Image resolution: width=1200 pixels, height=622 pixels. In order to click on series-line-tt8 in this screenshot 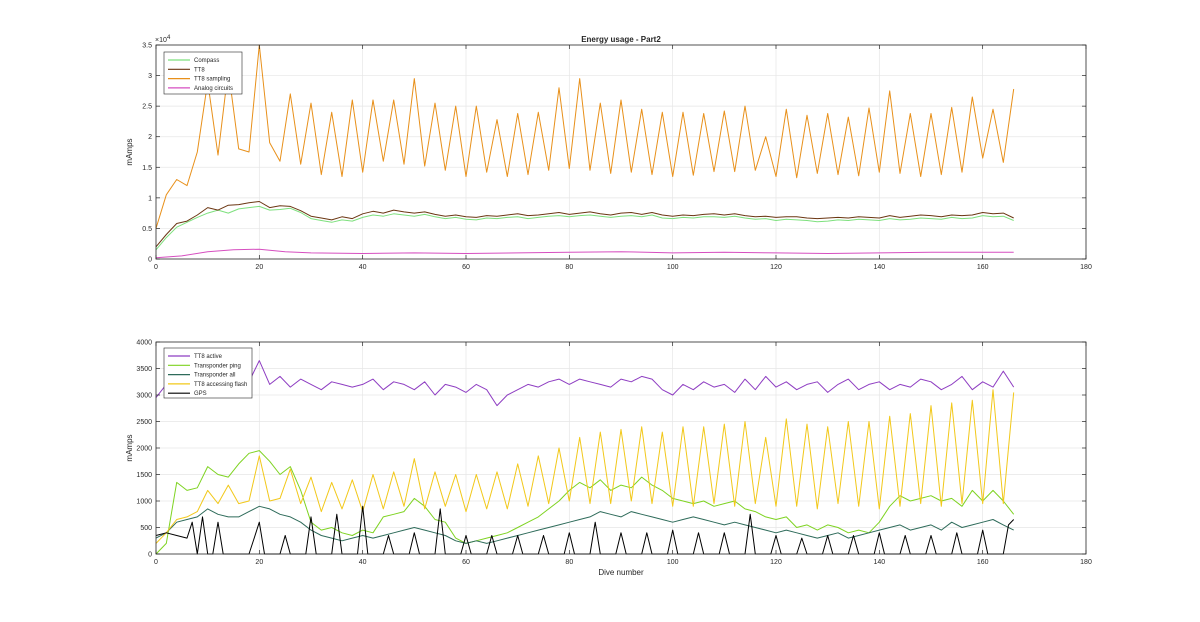, I will do `click(584, 224)`.